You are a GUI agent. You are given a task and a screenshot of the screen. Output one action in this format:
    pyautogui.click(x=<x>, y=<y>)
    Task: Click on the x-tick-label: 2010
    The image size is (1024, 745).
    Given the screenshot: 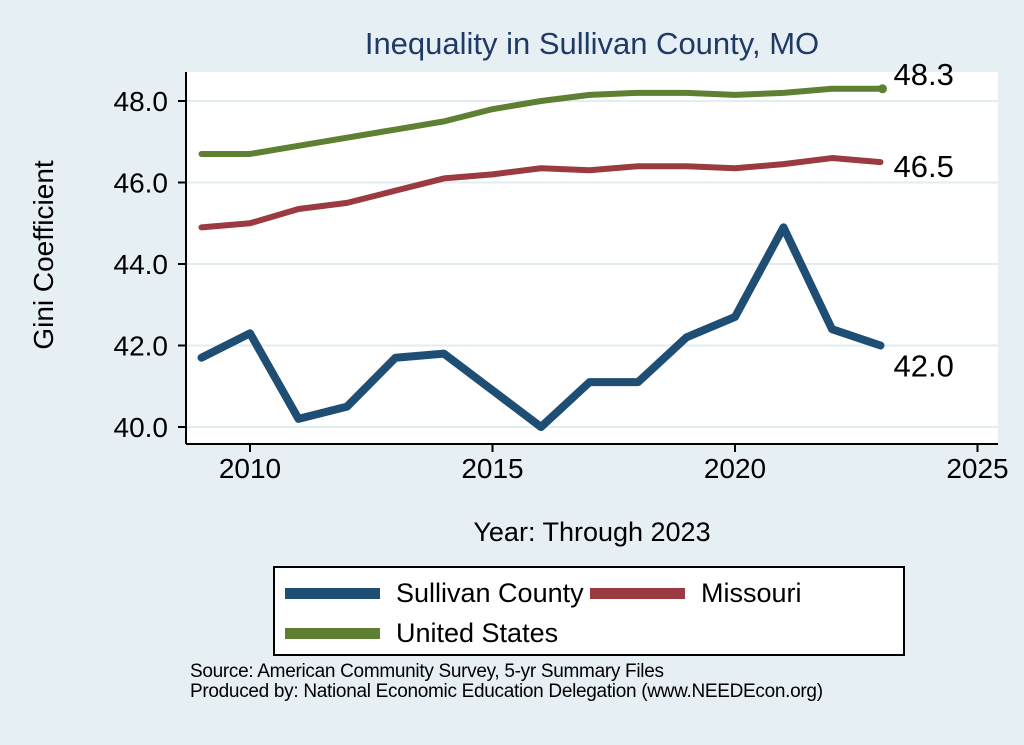 What is the action you would take?
    pyautogui.click(x=250, y=468)
    